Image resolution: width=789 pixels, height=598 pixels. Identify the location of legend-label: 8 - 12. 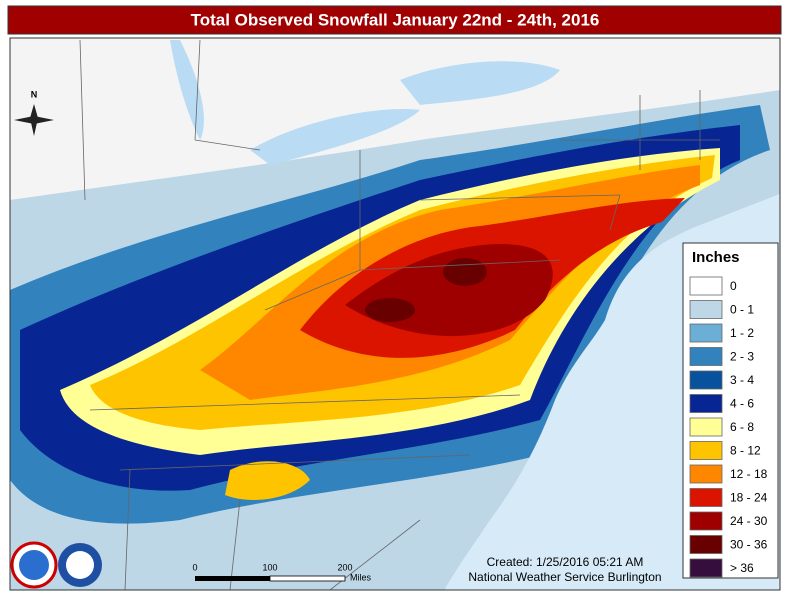
(745, 451).